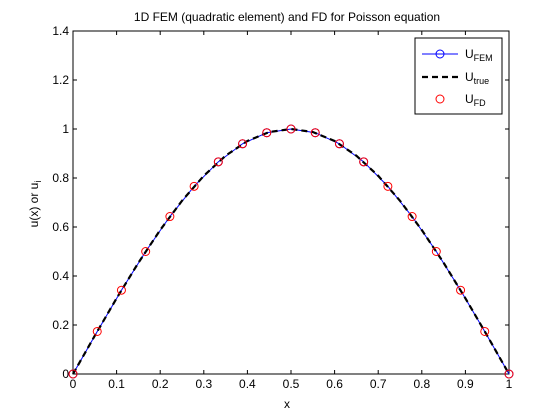  Describe the element at coordinates (60, 325) in the screenshot. I see `y-tick-label: 0.2` at that location.